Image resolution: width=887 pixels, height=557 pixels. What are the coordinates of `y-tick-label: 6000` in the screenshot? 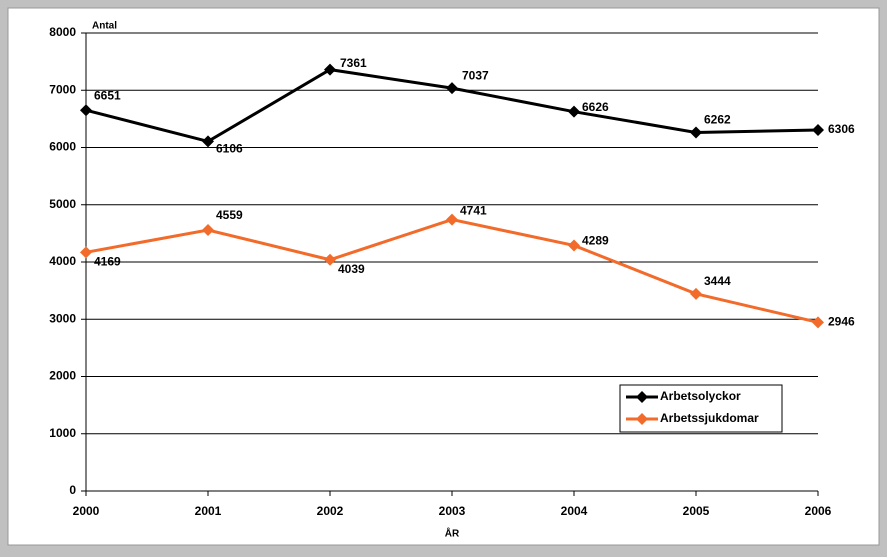 It's located at (62, 147).